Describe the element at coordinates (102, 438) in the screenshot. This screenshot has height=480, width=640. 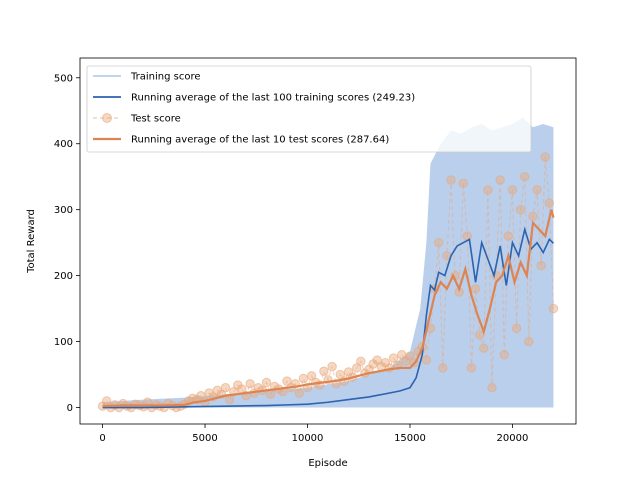
I see `x-tick-label: 0` at that location.